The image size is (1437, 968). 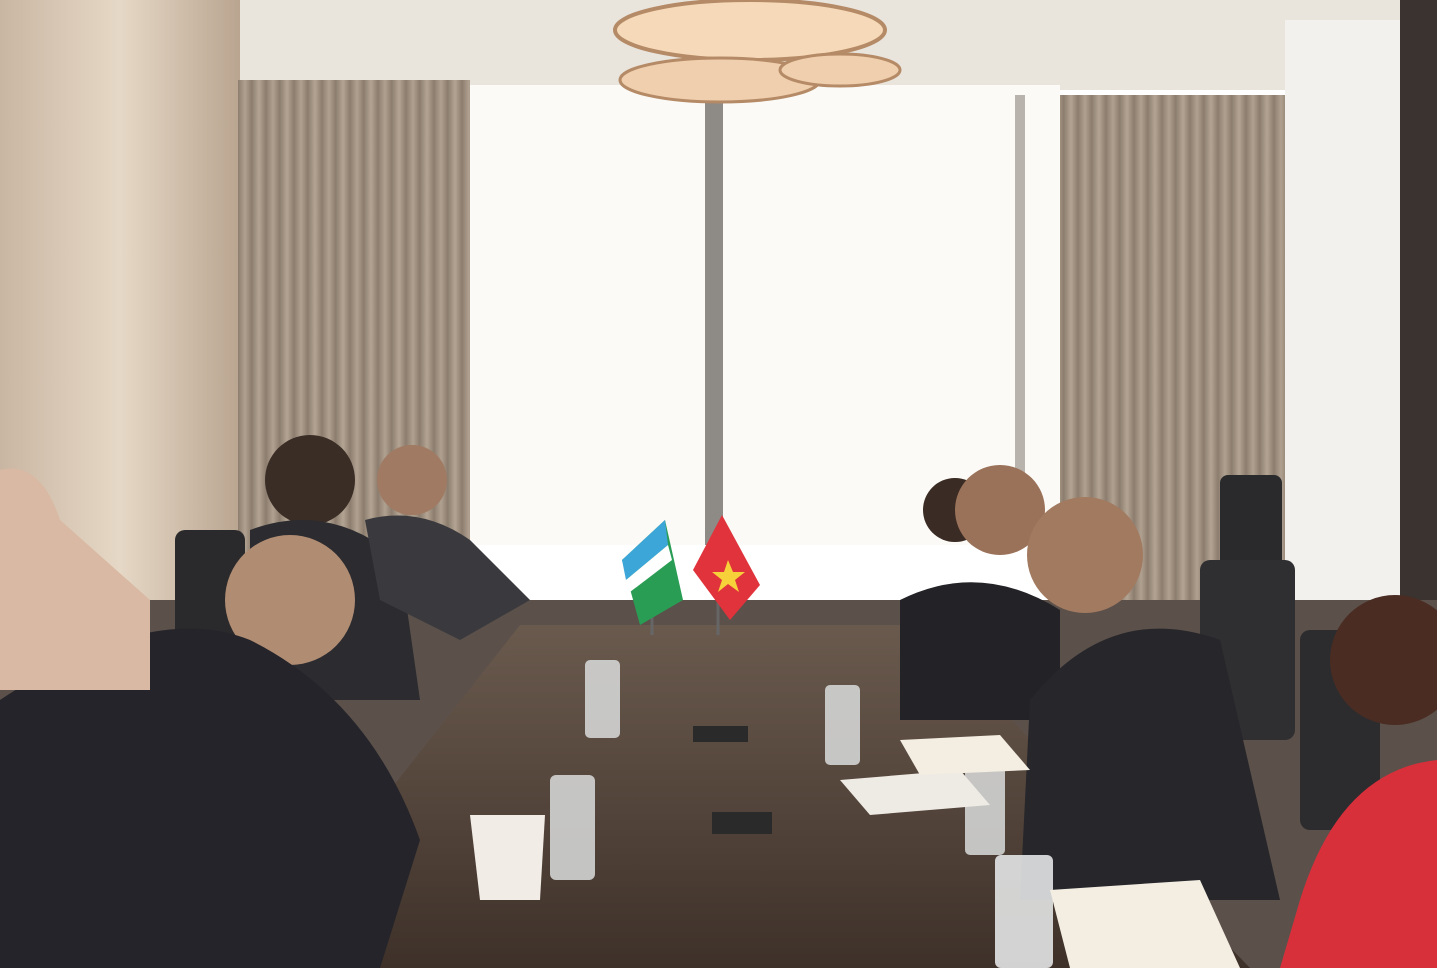 What do you see at coordinates (354, 340) in the screenshot?
I see `curtain` at bounding box center [354, 340].